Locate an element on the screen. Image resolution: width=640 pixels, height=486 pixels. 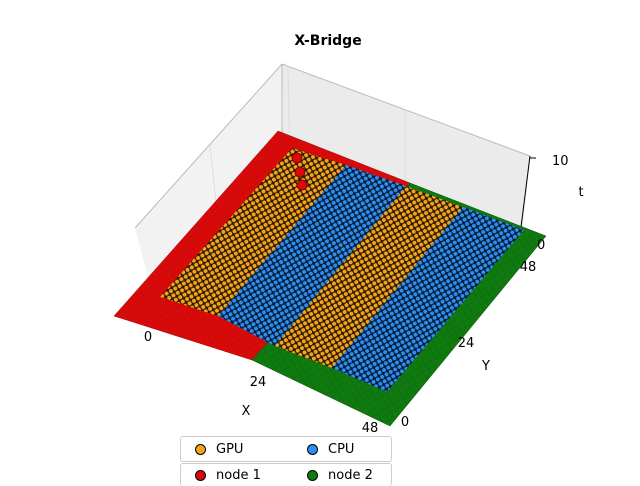
x-tick-label: 48 is located at coordinates (370, 428).